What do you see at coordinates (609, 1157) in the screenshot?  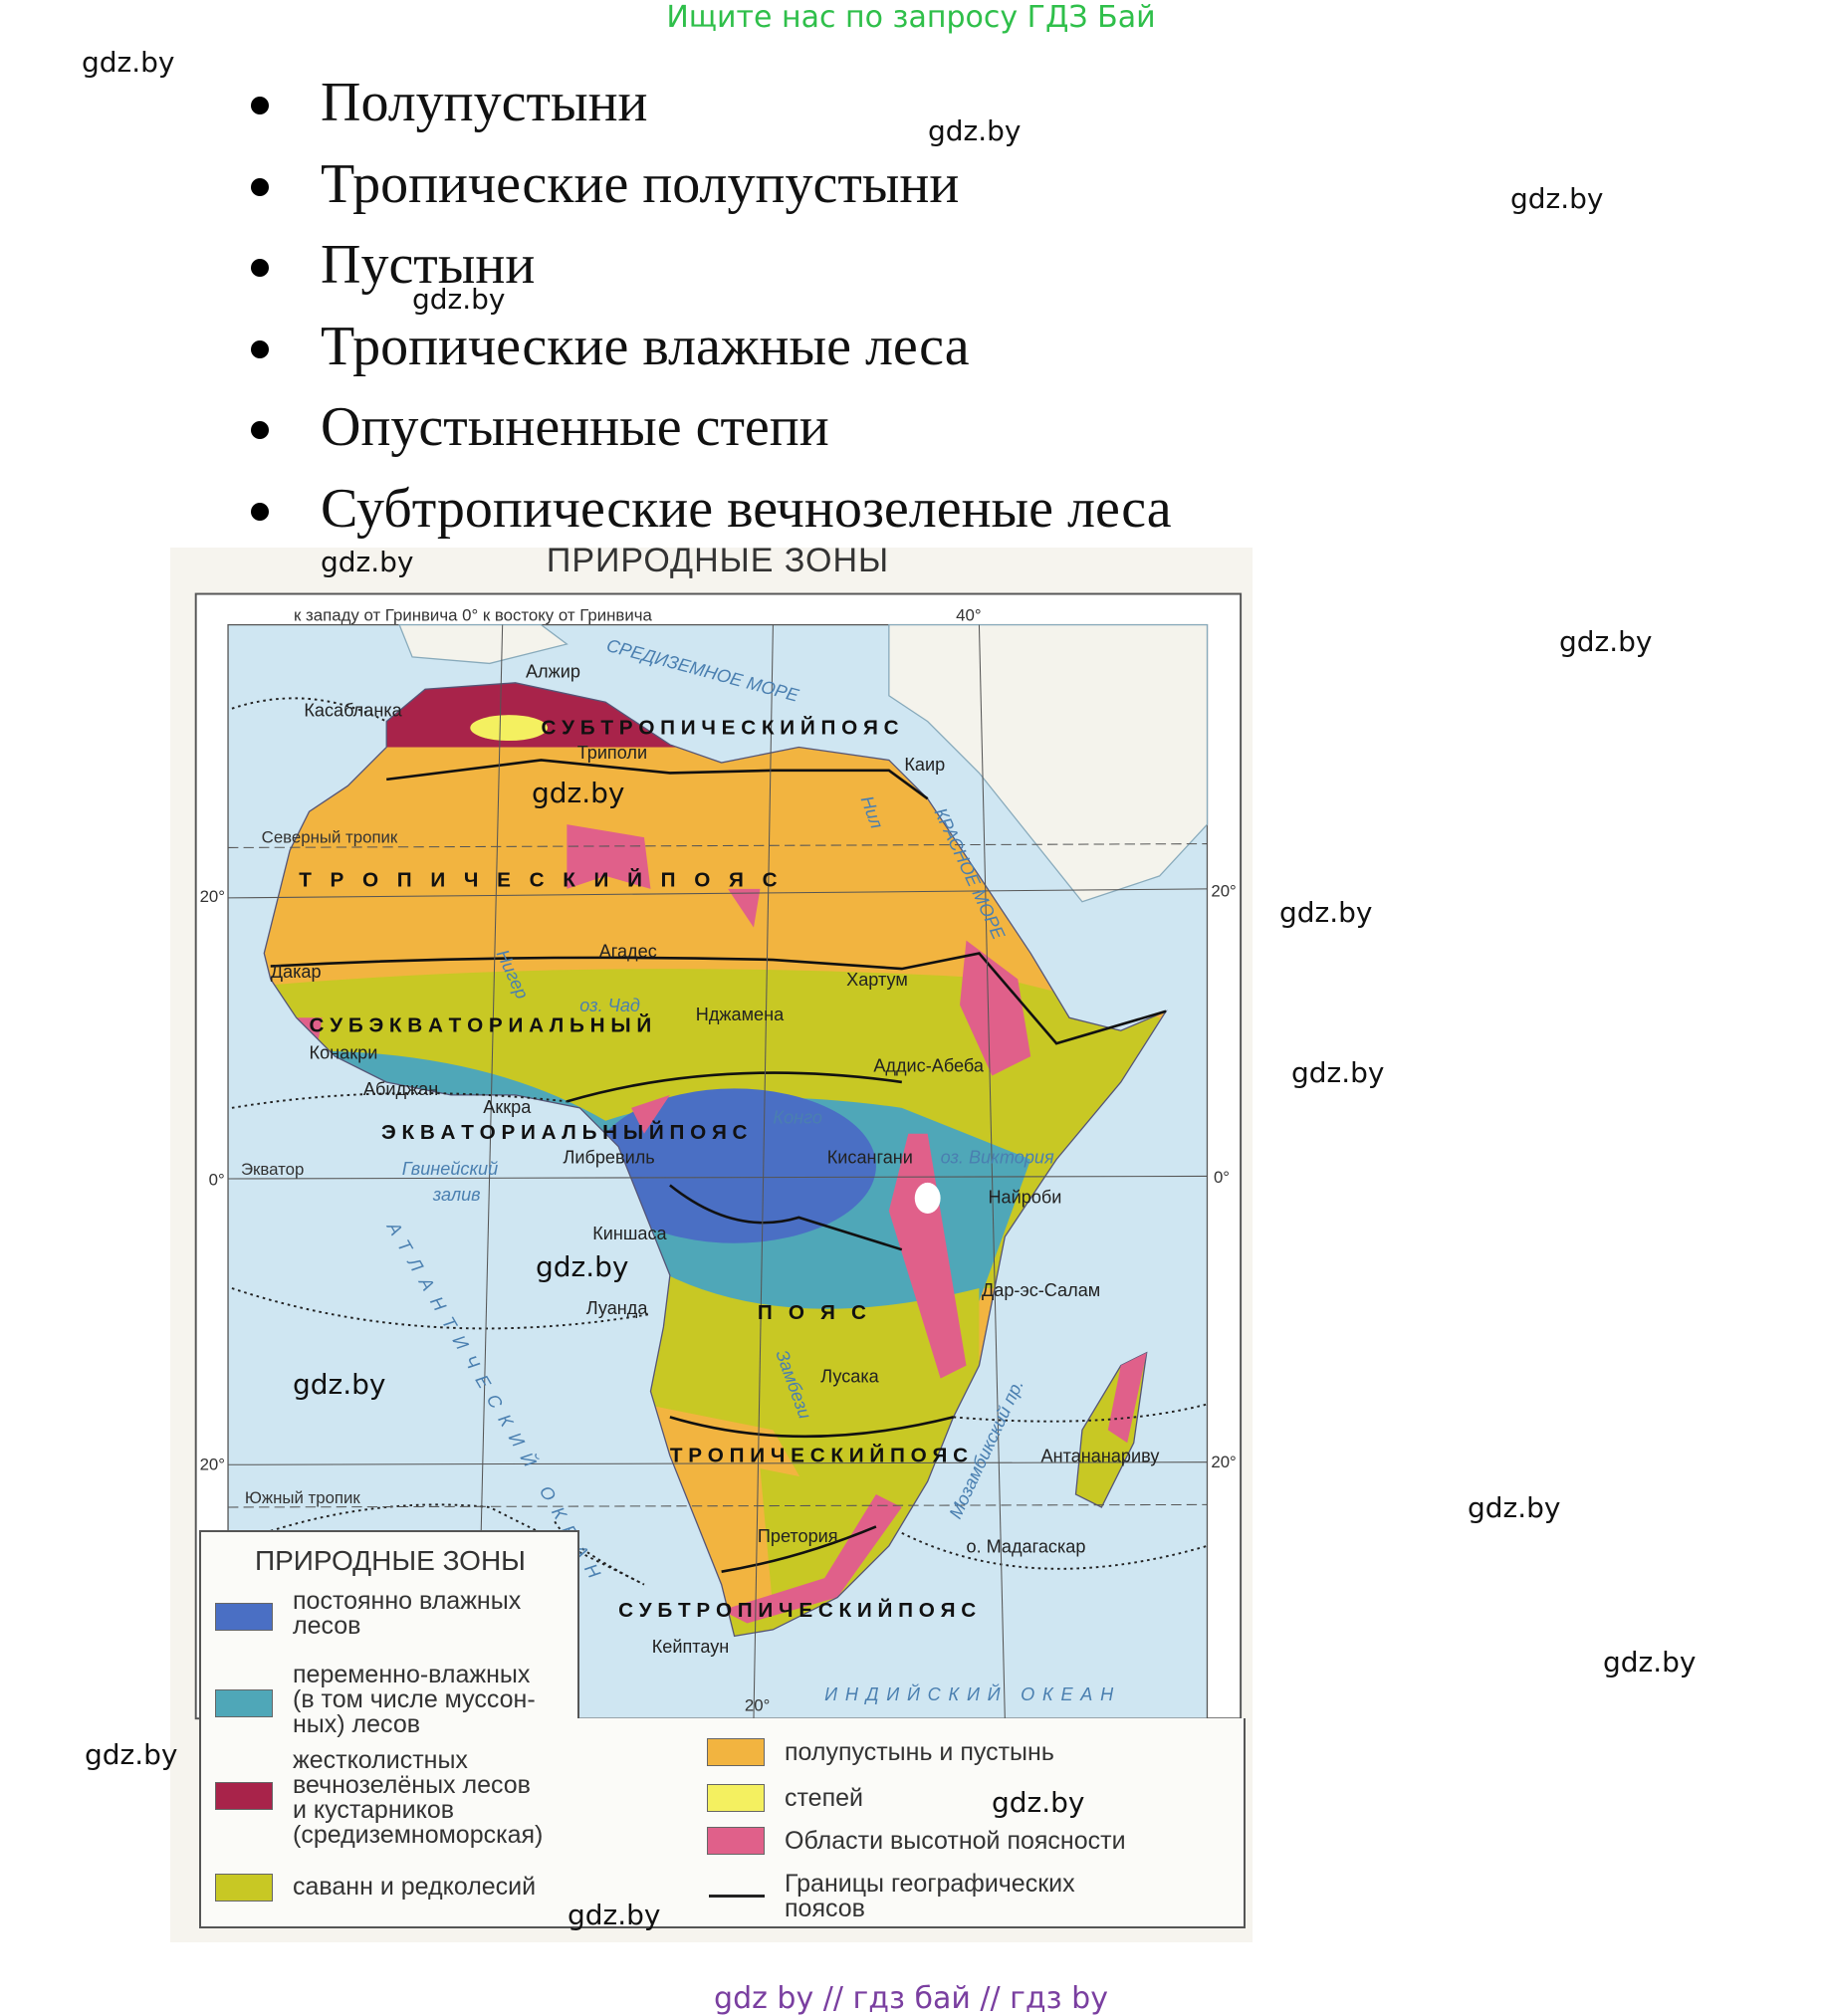 I see `city-label: Либревиль` at bounding box center [609, 1157].